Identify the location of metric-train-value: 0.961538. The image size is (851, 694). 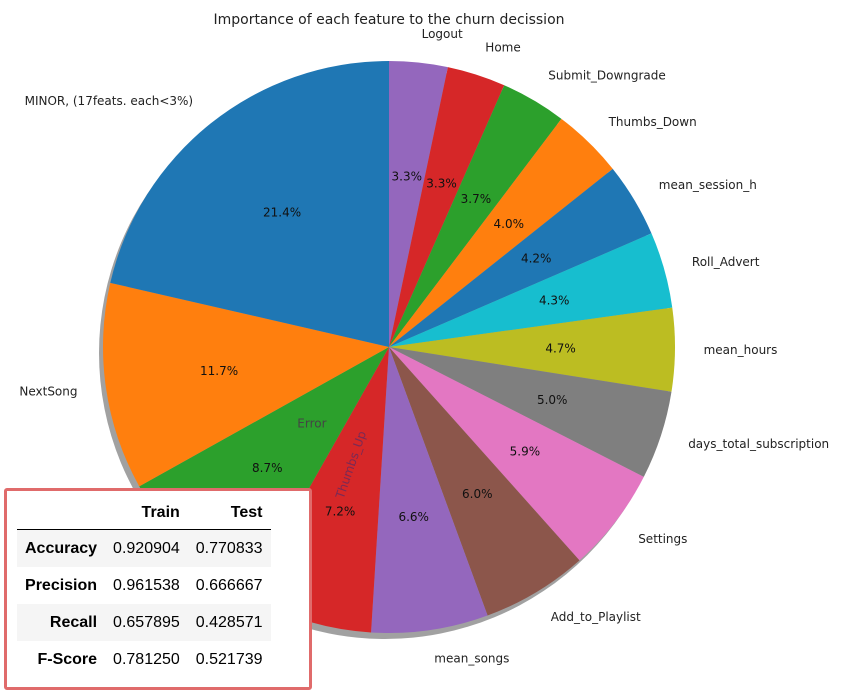
(146, 585).